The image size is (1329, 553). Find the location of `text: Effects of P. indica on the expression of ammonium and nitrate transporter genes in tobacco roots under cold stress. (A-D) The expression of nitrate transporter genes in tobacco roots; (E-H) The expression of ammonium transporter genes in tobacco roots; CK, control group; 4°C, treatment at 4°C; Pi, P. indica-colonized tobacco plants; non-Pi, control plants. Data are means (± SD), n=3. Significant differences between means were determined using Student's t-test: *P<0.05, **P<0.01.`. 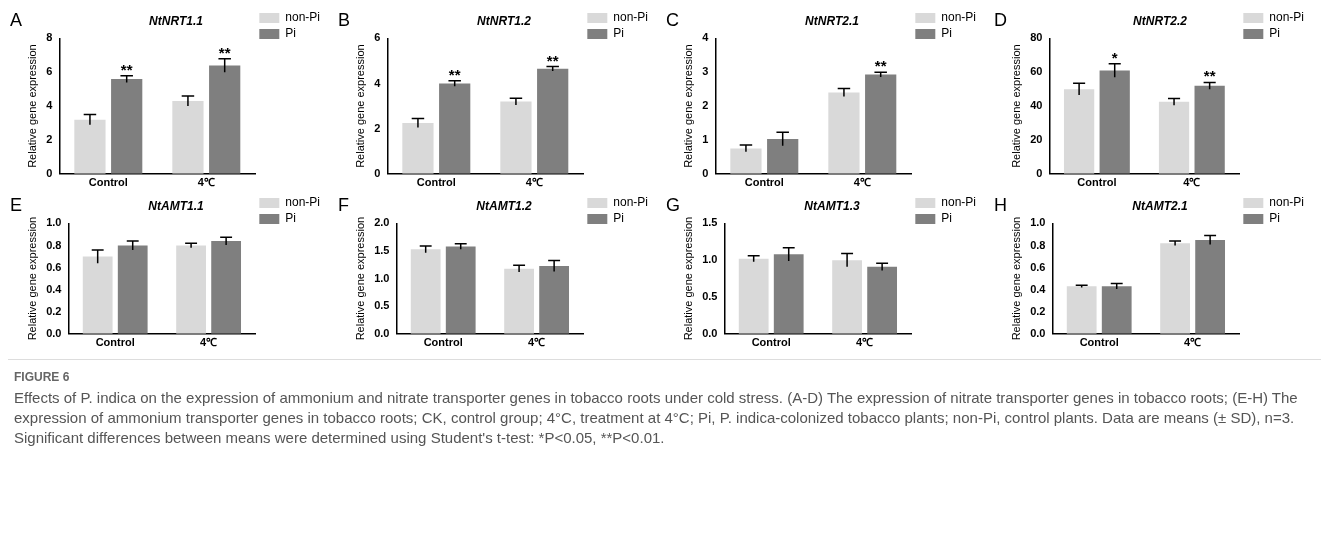

text: Effects of P. indica on the expression of ammonium and nitrate transporter genes in tobacco roots under cold stress. (A-D) The expression of nitrate transporter genes in tobacco roots; (E-H) The expression of ammonium transporter genes in tobacco roots; CK, control group; 4°C, treatment at 4°C; Pi, P. indica-colonized tobacco plants; non-Pi, control plants. Data are means (± SD), n=3. Significant differences between means were determined using Student's t-test: *P<0.05, **P<0.01. is located at coordinates (656, 418).